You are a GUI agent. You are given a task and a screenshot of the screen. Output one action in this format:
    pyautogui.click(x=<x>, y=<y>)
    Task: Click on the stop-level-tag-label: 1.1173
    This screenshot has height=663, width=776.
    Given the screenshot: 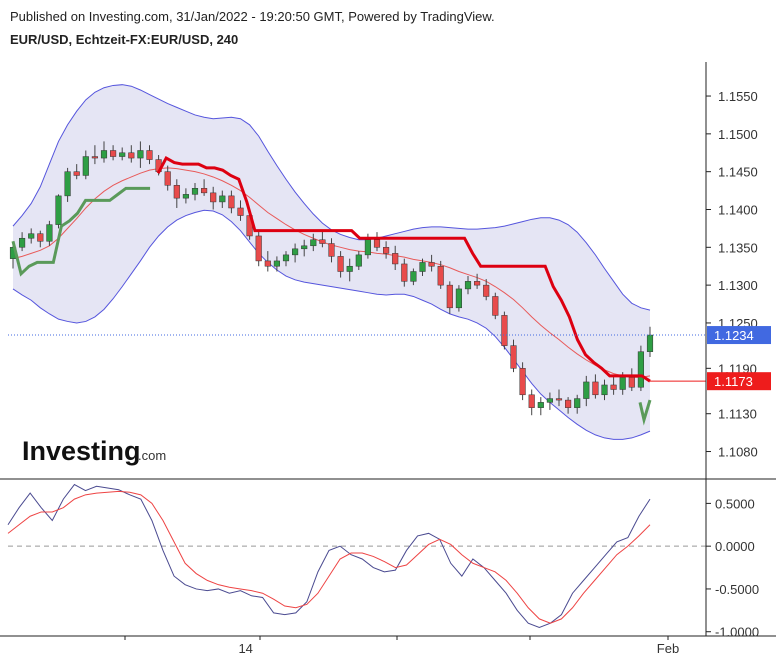 What is the action you would take?
    pyautogui.click(x=733, y=381)
    